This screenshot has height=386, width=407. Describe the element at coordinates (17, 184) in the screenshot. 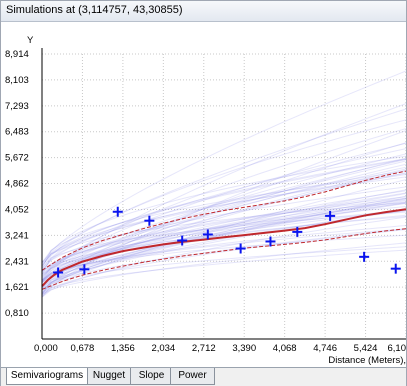

I see `y-tick-label: 4,862` at that location.